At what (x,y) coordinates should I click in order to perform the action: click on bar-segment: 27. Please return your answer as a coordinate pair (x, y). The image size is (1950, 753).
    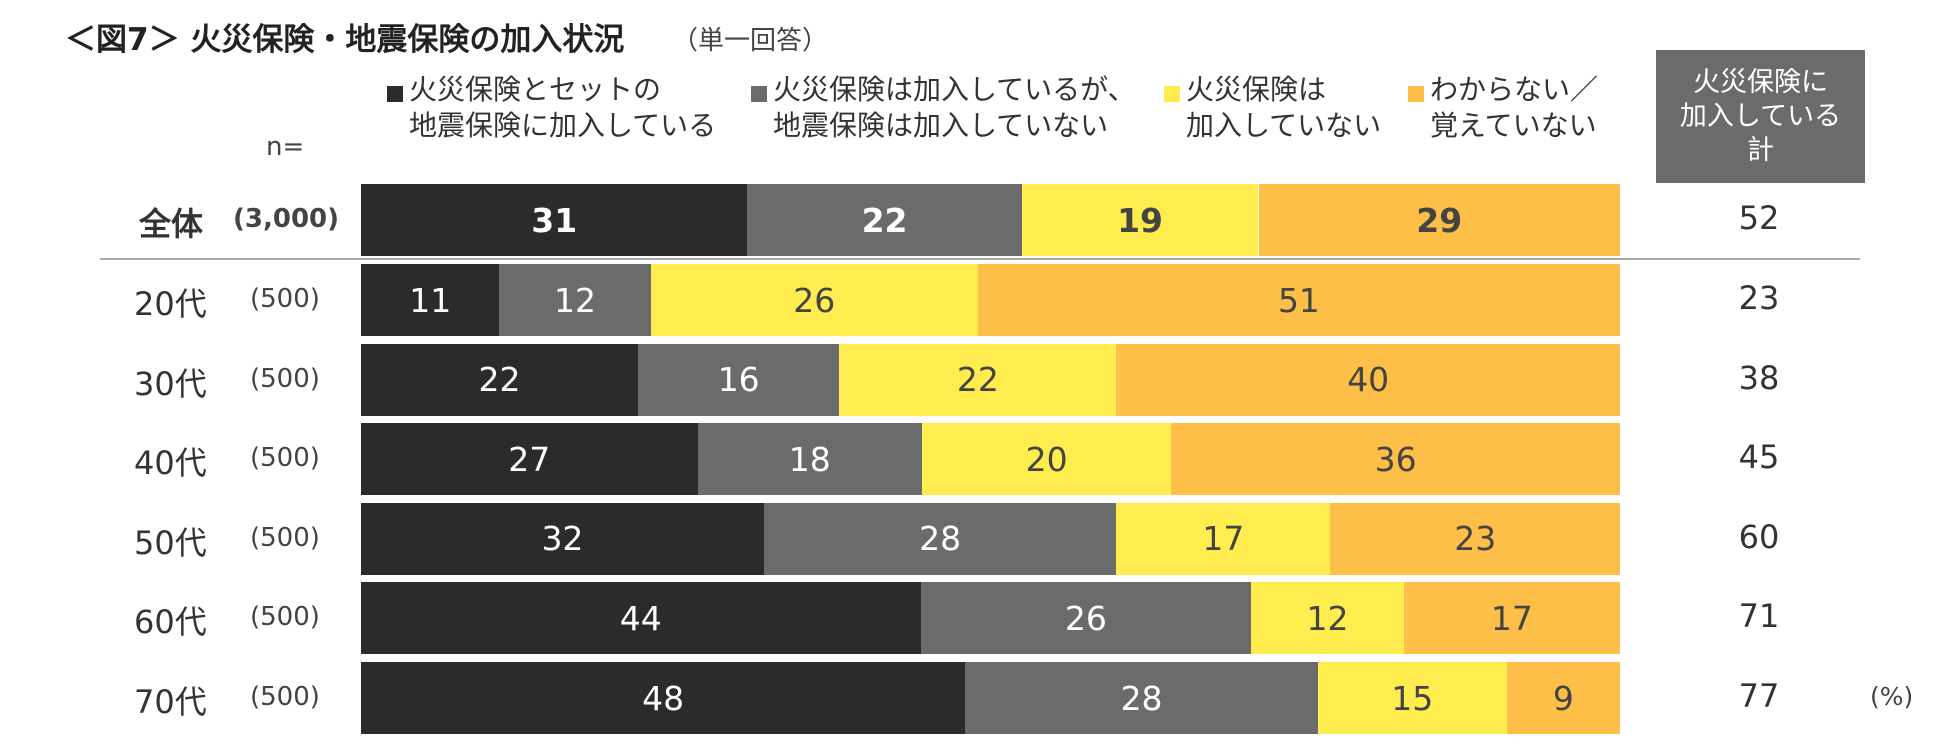
    Looking at the image, I should click on (529, 459).